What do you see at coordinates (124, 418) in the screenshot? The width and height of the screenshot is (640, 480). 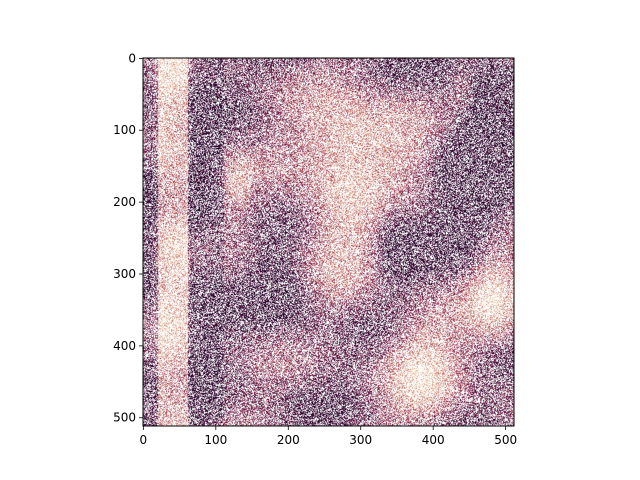 I see `y-tick-label: 500` at bounding box center [124, 418].